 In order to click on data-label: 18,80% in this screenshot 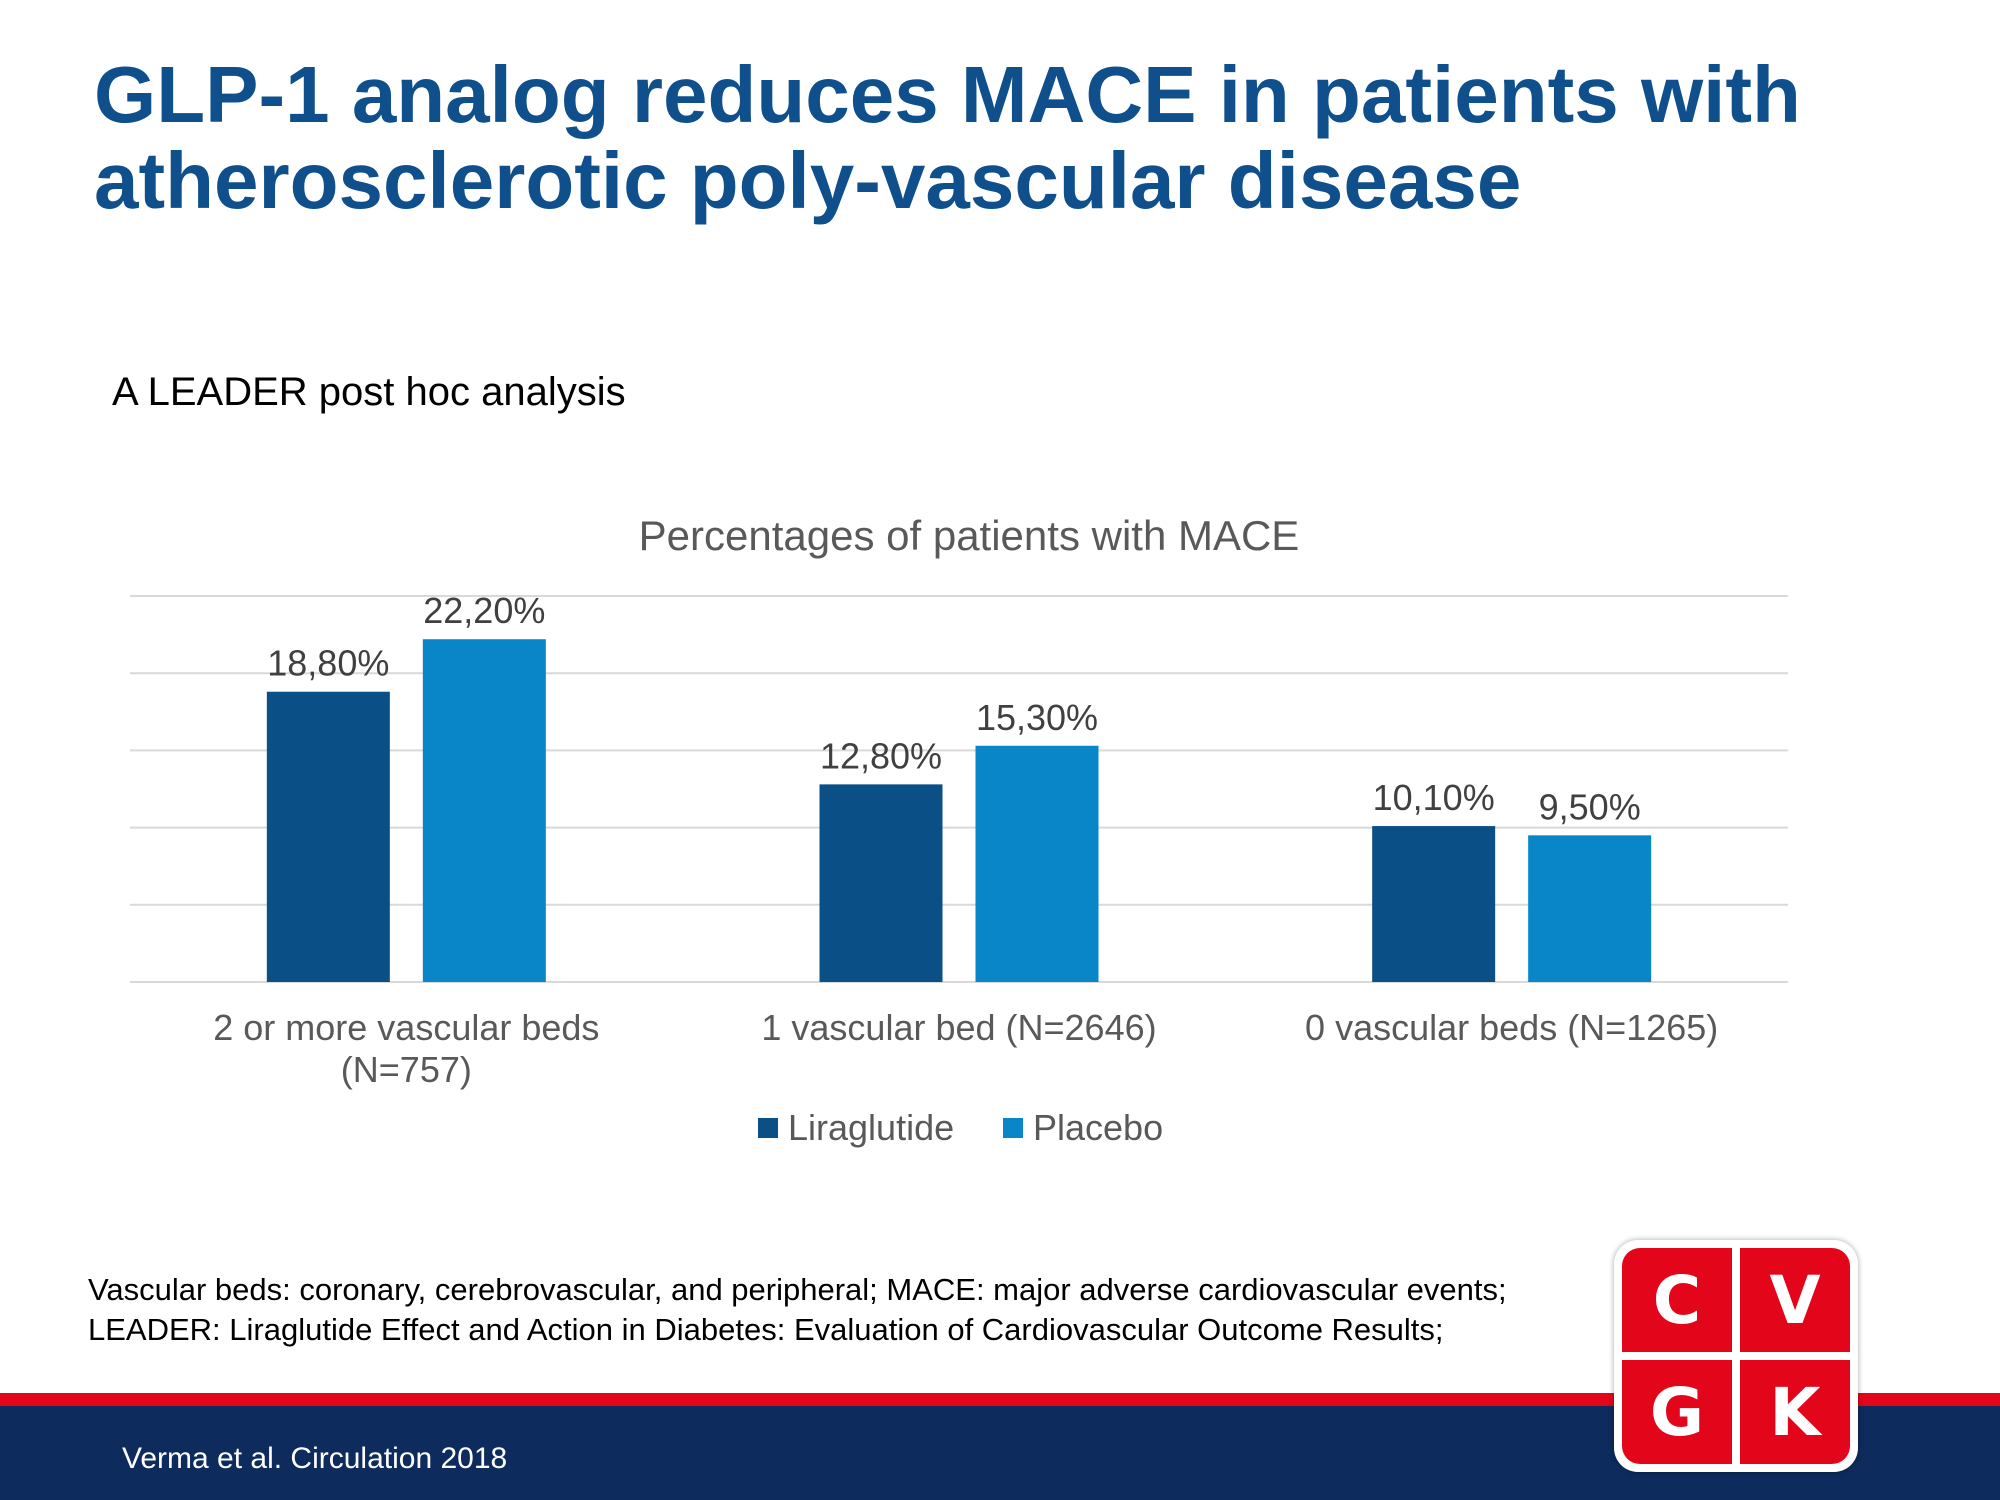, I will do `click(328, 663)`.